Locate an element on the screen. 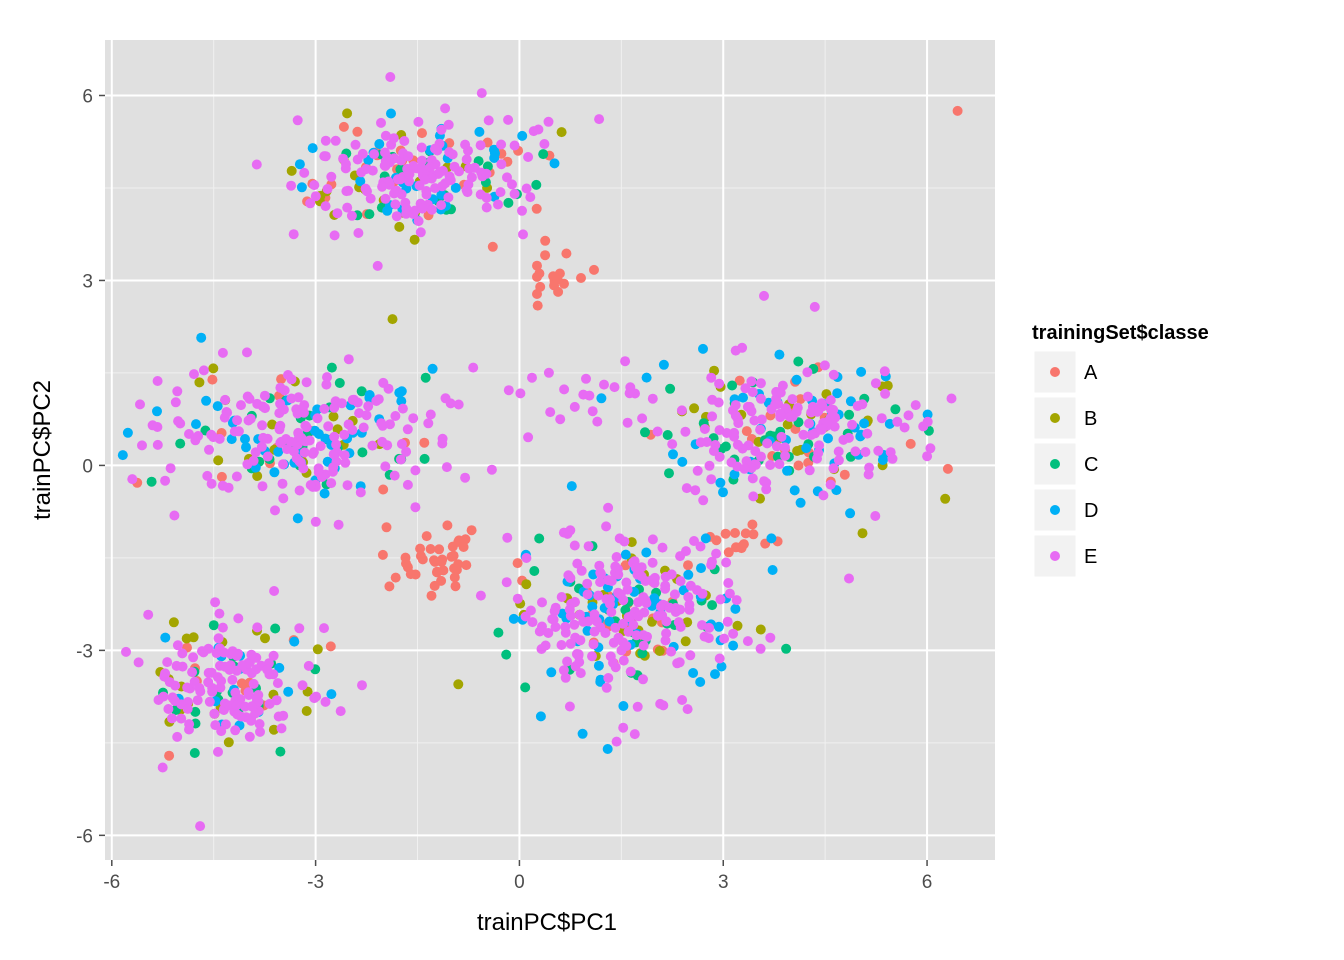  legend-label-D: D is located at coordinates (1091, 511).